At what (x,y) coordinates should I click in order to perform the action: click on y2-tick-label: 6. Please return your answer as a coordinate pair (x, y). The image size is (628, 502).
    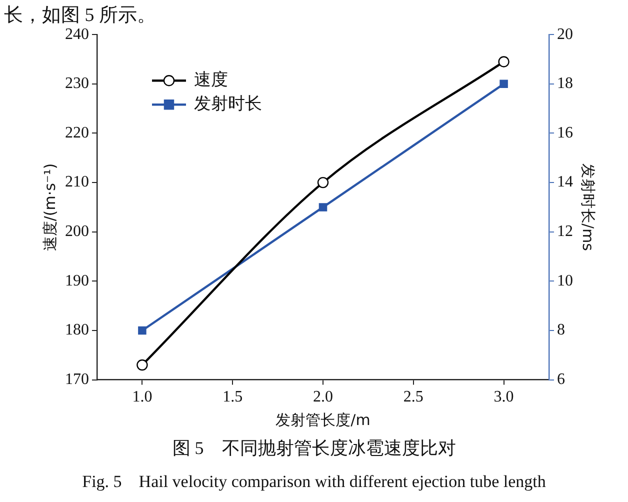
    Looking at the image, I should click on (561, 379).